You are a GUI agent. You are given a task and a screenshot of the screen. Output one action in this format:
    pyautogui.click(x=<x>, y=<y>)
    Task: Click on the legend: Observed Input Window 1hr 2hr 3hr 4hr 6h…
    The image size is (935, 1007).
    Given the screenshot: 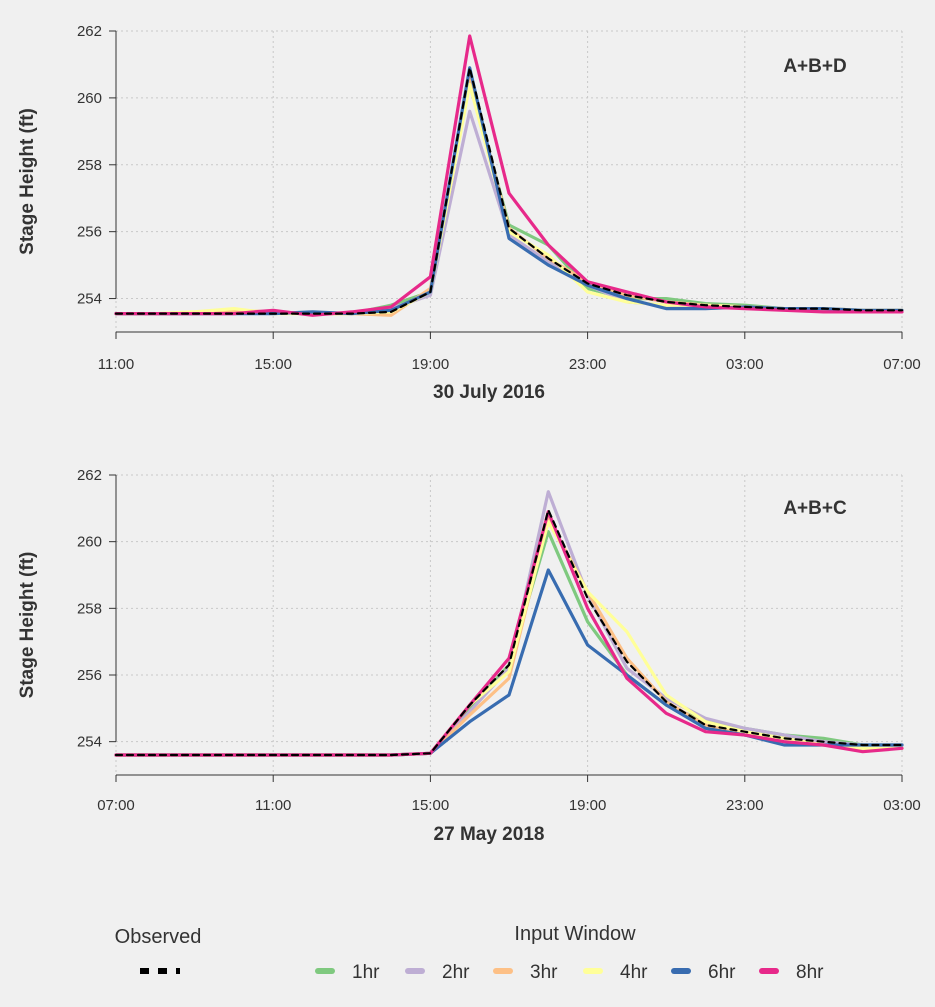 What is the action you would take?
    pyautogui.click(x=469, y=953)
    